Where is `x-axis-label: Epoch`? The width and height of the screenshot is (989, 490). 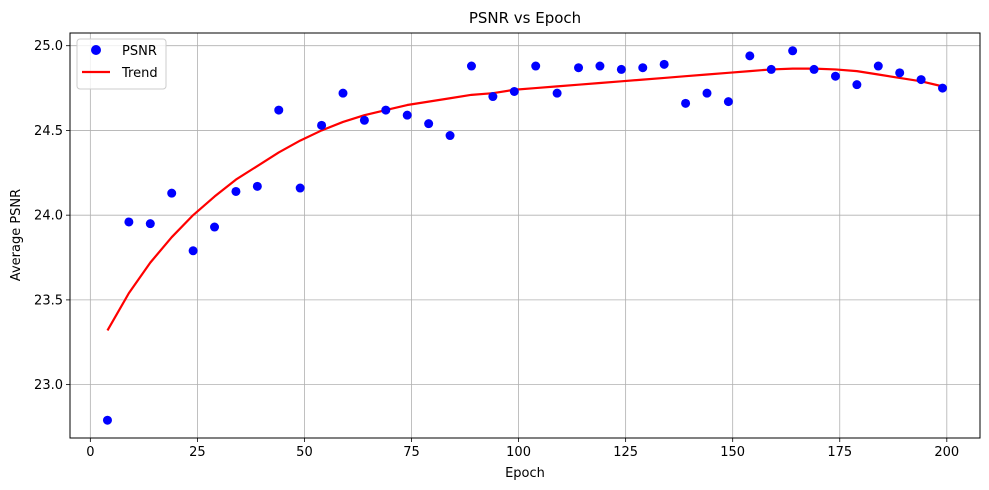 x-axis-label: Epoch is located at coordinates (525, 473).